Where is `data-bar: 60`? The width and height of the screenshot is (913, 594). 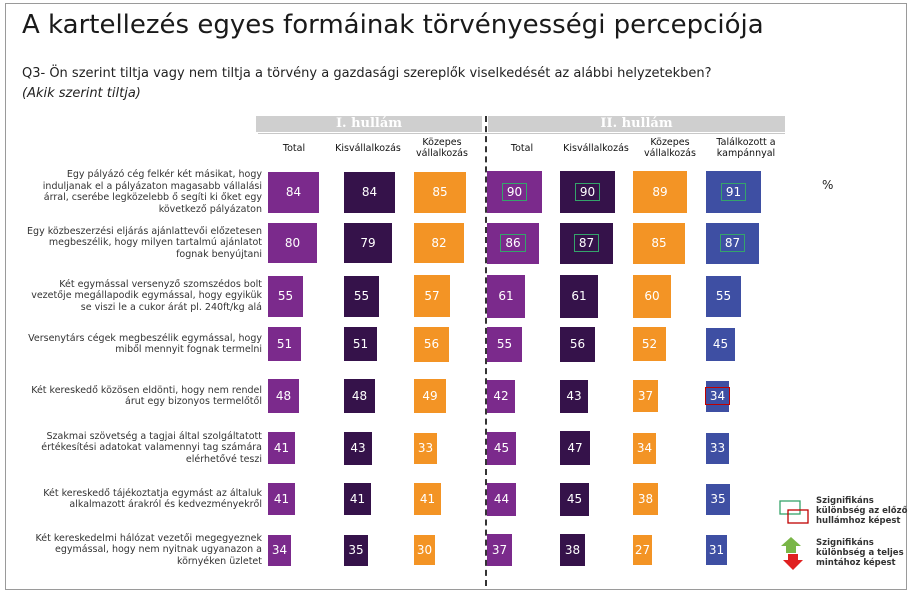 data-bar: 60 is located at coordinates (652, 296).